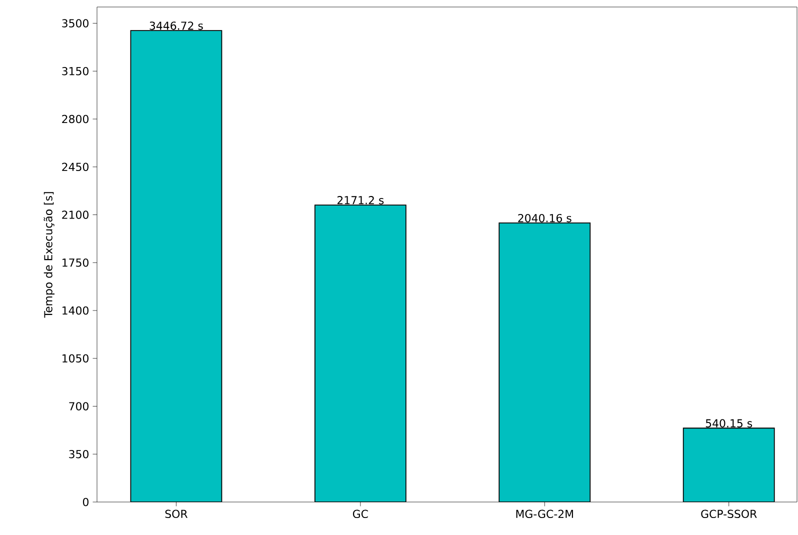 This screenshot has width=798, height=535. I want to click on y-tick-label: 2100, so click(75, 214).